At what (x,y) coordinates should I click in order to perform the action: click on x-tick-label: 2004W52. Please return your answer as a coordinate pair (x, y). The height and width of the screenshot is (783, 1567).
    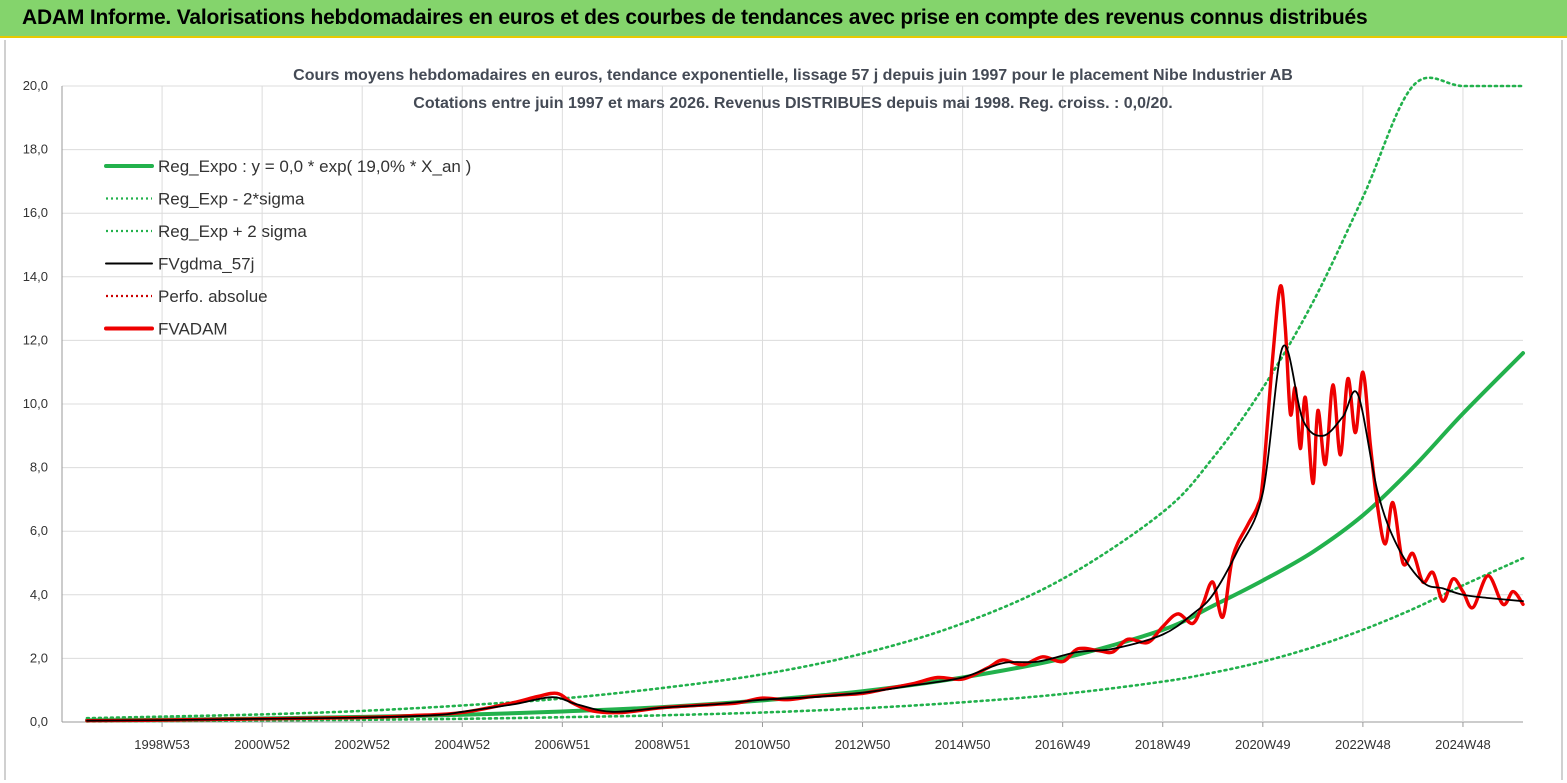
    Looking at the image, I should click on (462, 744).